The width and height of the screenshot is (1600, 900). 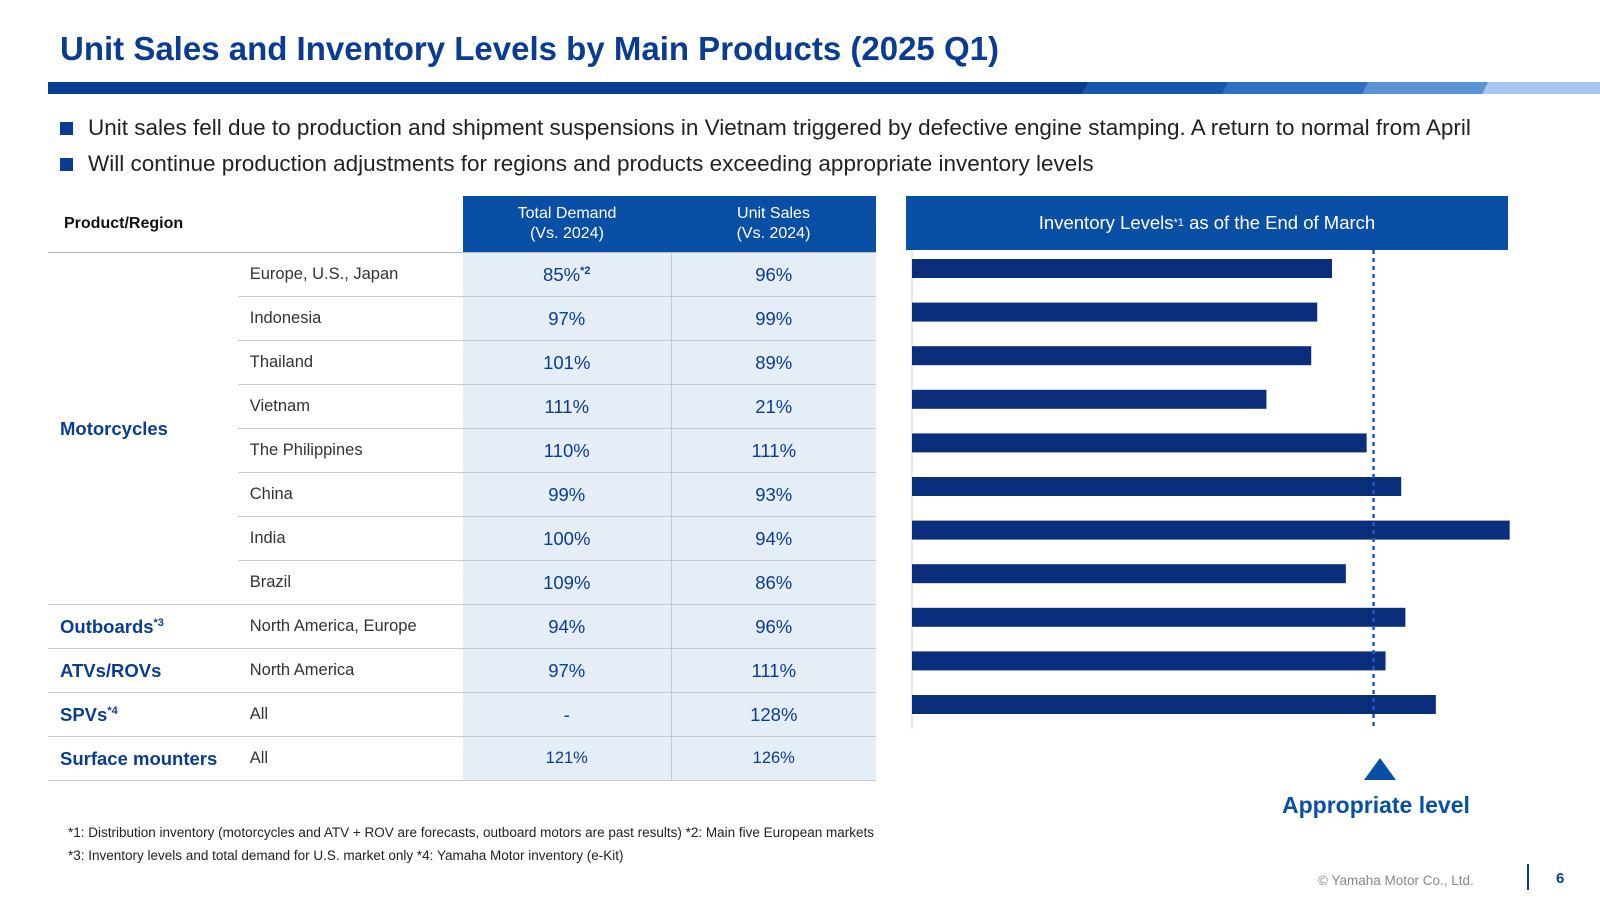 What do you see at coordinates (350, 450) in the screenshot?
I see `region-cell: The Philippines` at bounding box center [350, 450].